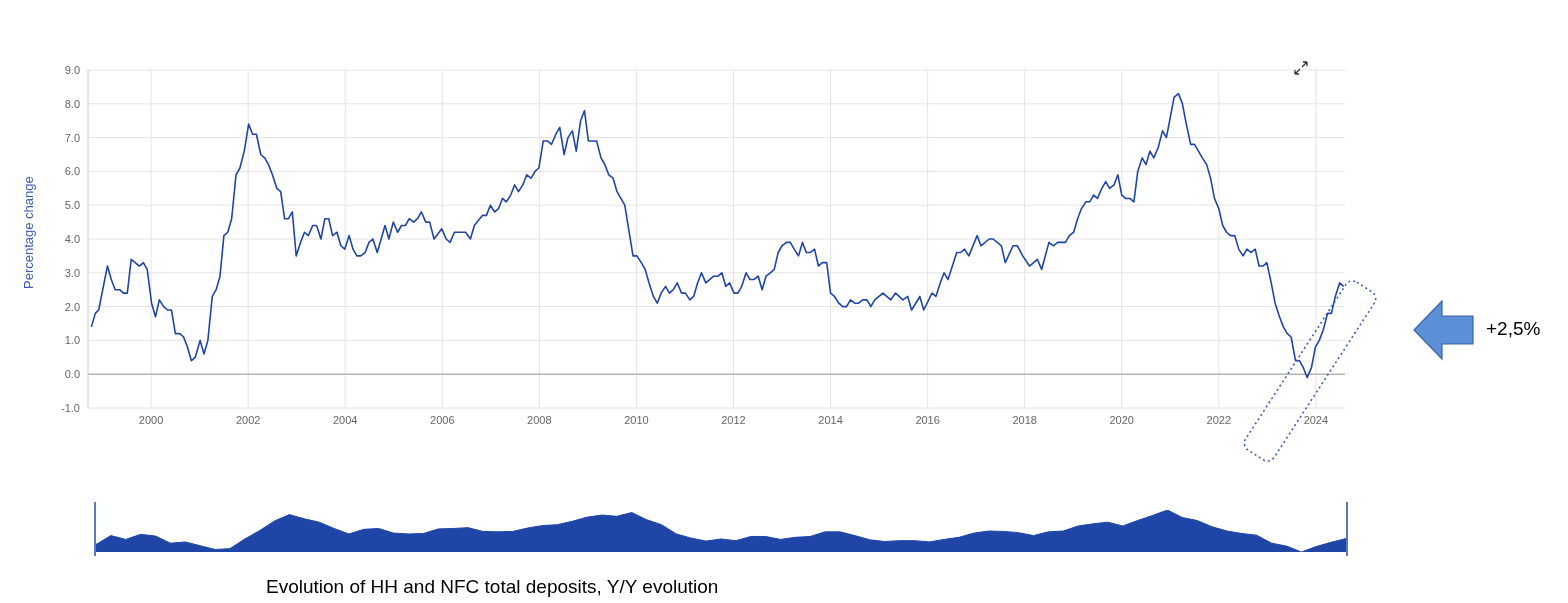  I want to click on y-tick-label: 5.0, so click(72, 205).